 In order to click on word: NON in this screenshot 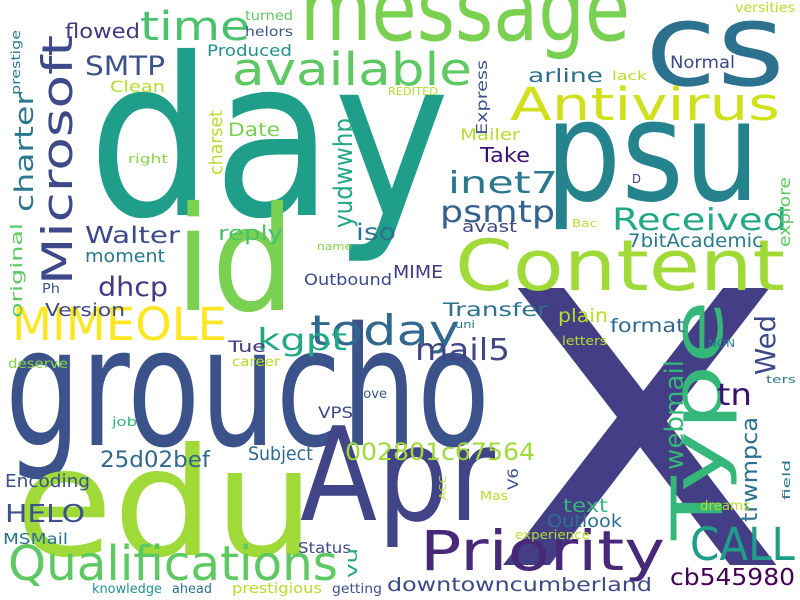, I will do `click(721, 343)`.